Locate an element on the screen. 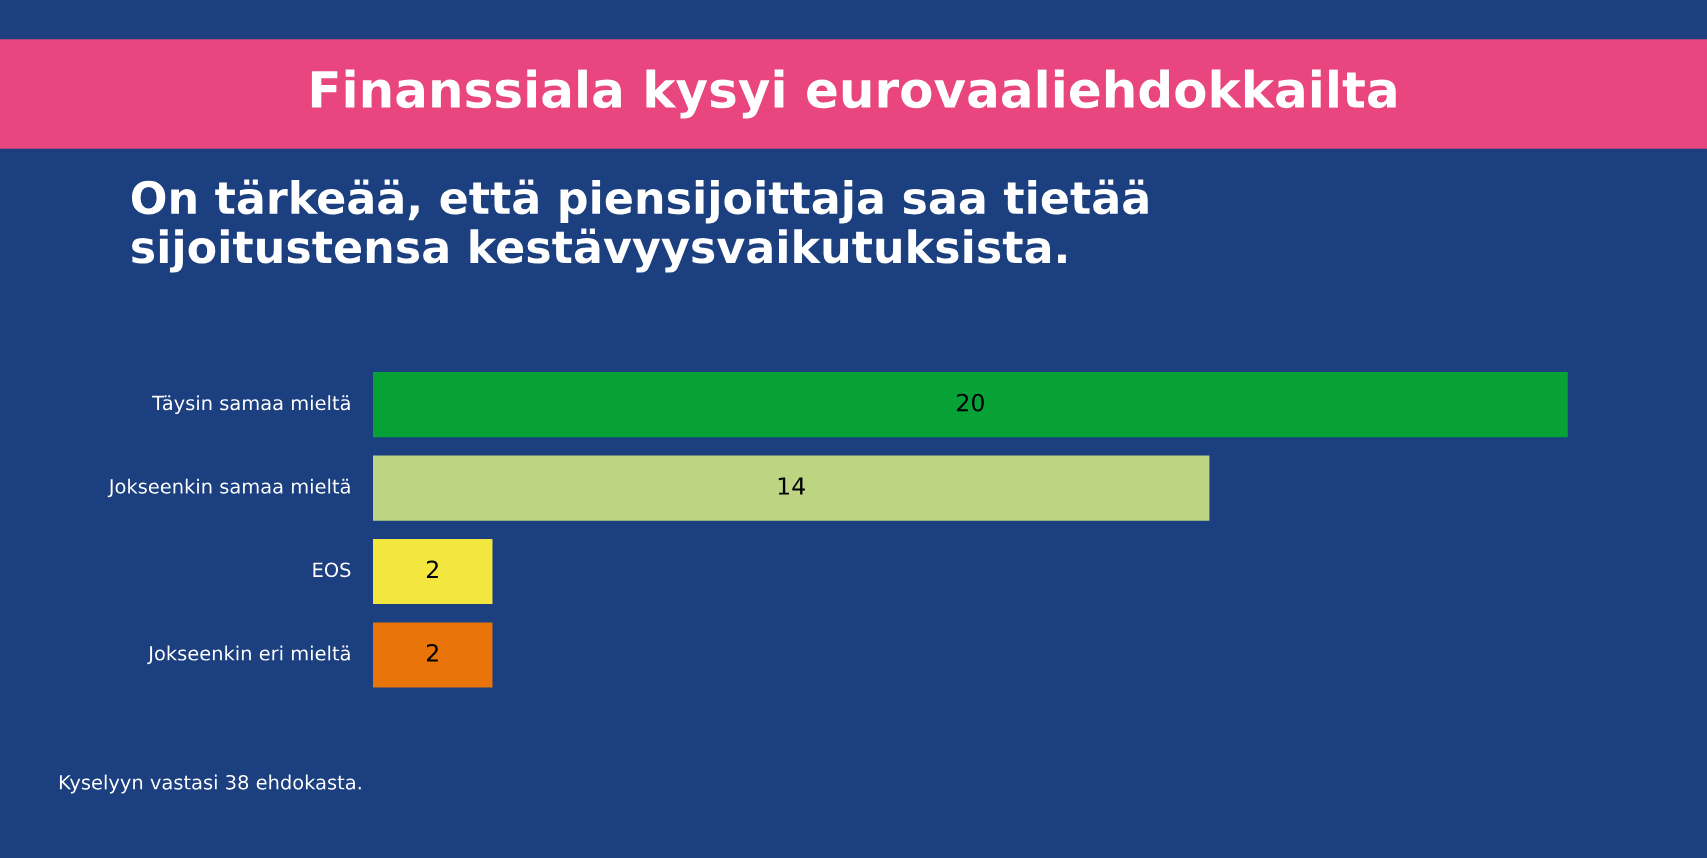 This screenshot has height=858, width=1707. data-label: 14 is located at coordinates (791, 486).